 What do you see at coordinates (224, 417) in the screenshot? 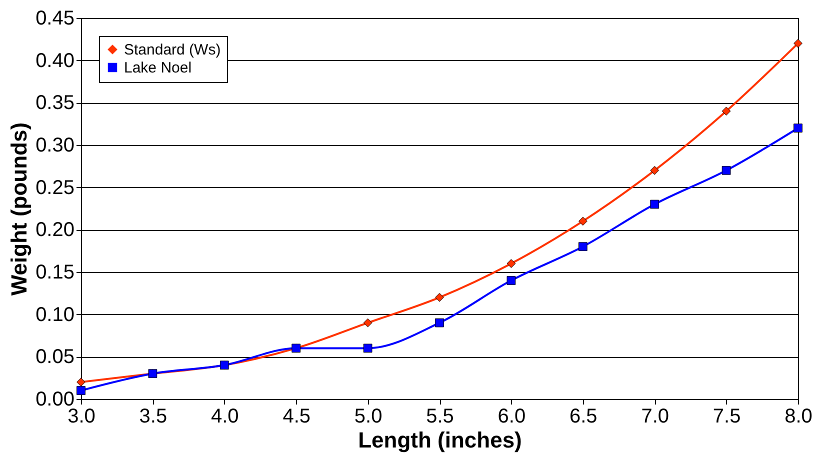
I see `x-tick-label: 4.0` at bounding box center [224, 417].